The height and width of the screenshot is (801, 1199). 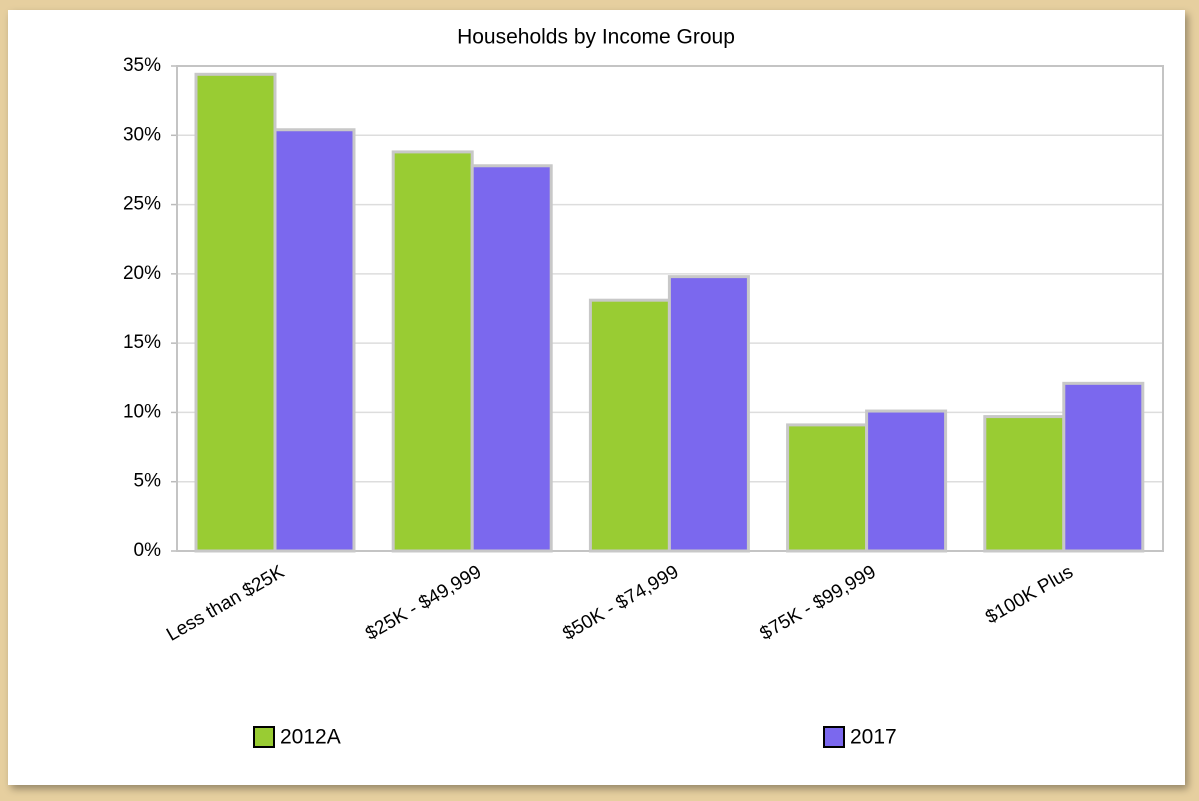 I want to click on y-tick-label: 20%, so click(x=142, y=273).